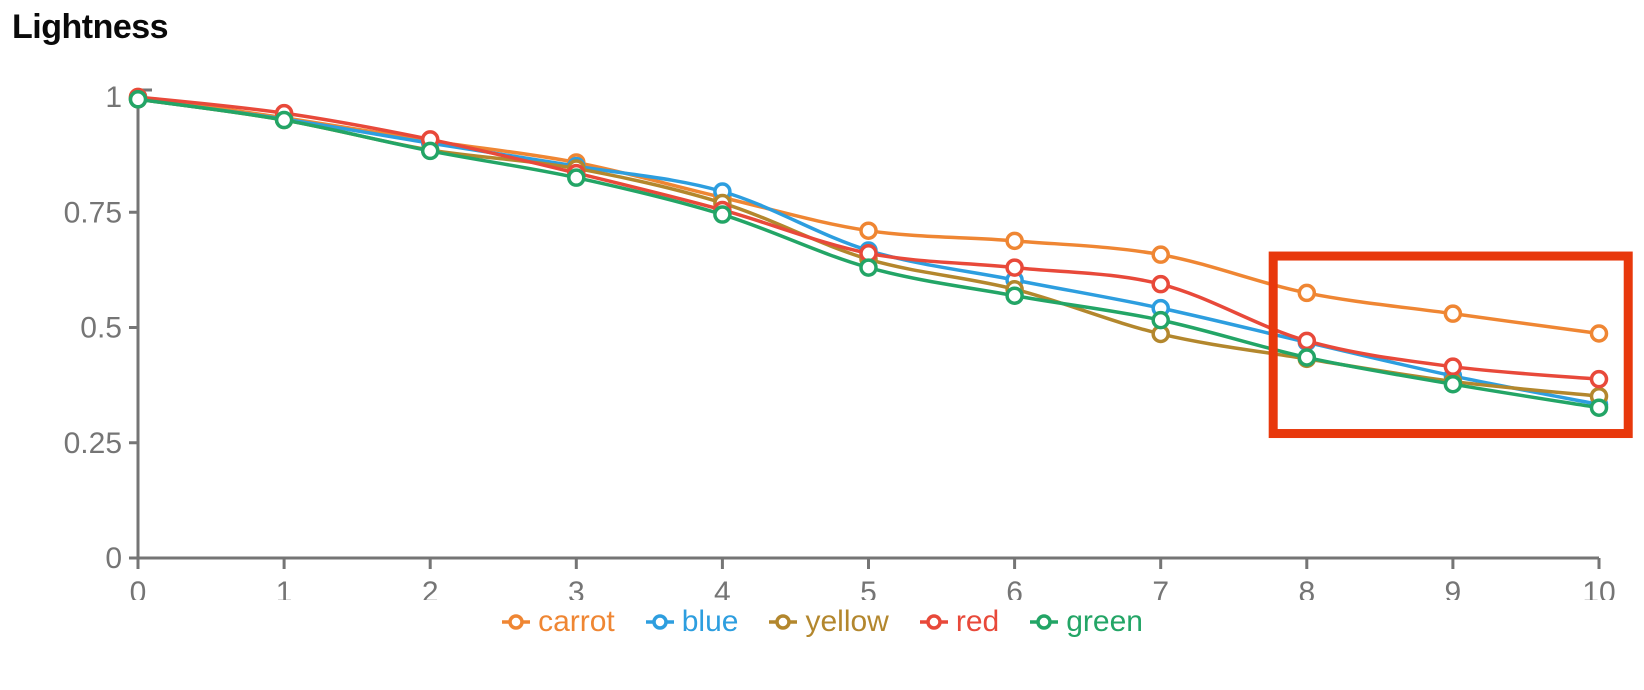 The width and height of the screenshot is (1644, 690). I want to click on legend-item-green: green, so click(1086, 622).